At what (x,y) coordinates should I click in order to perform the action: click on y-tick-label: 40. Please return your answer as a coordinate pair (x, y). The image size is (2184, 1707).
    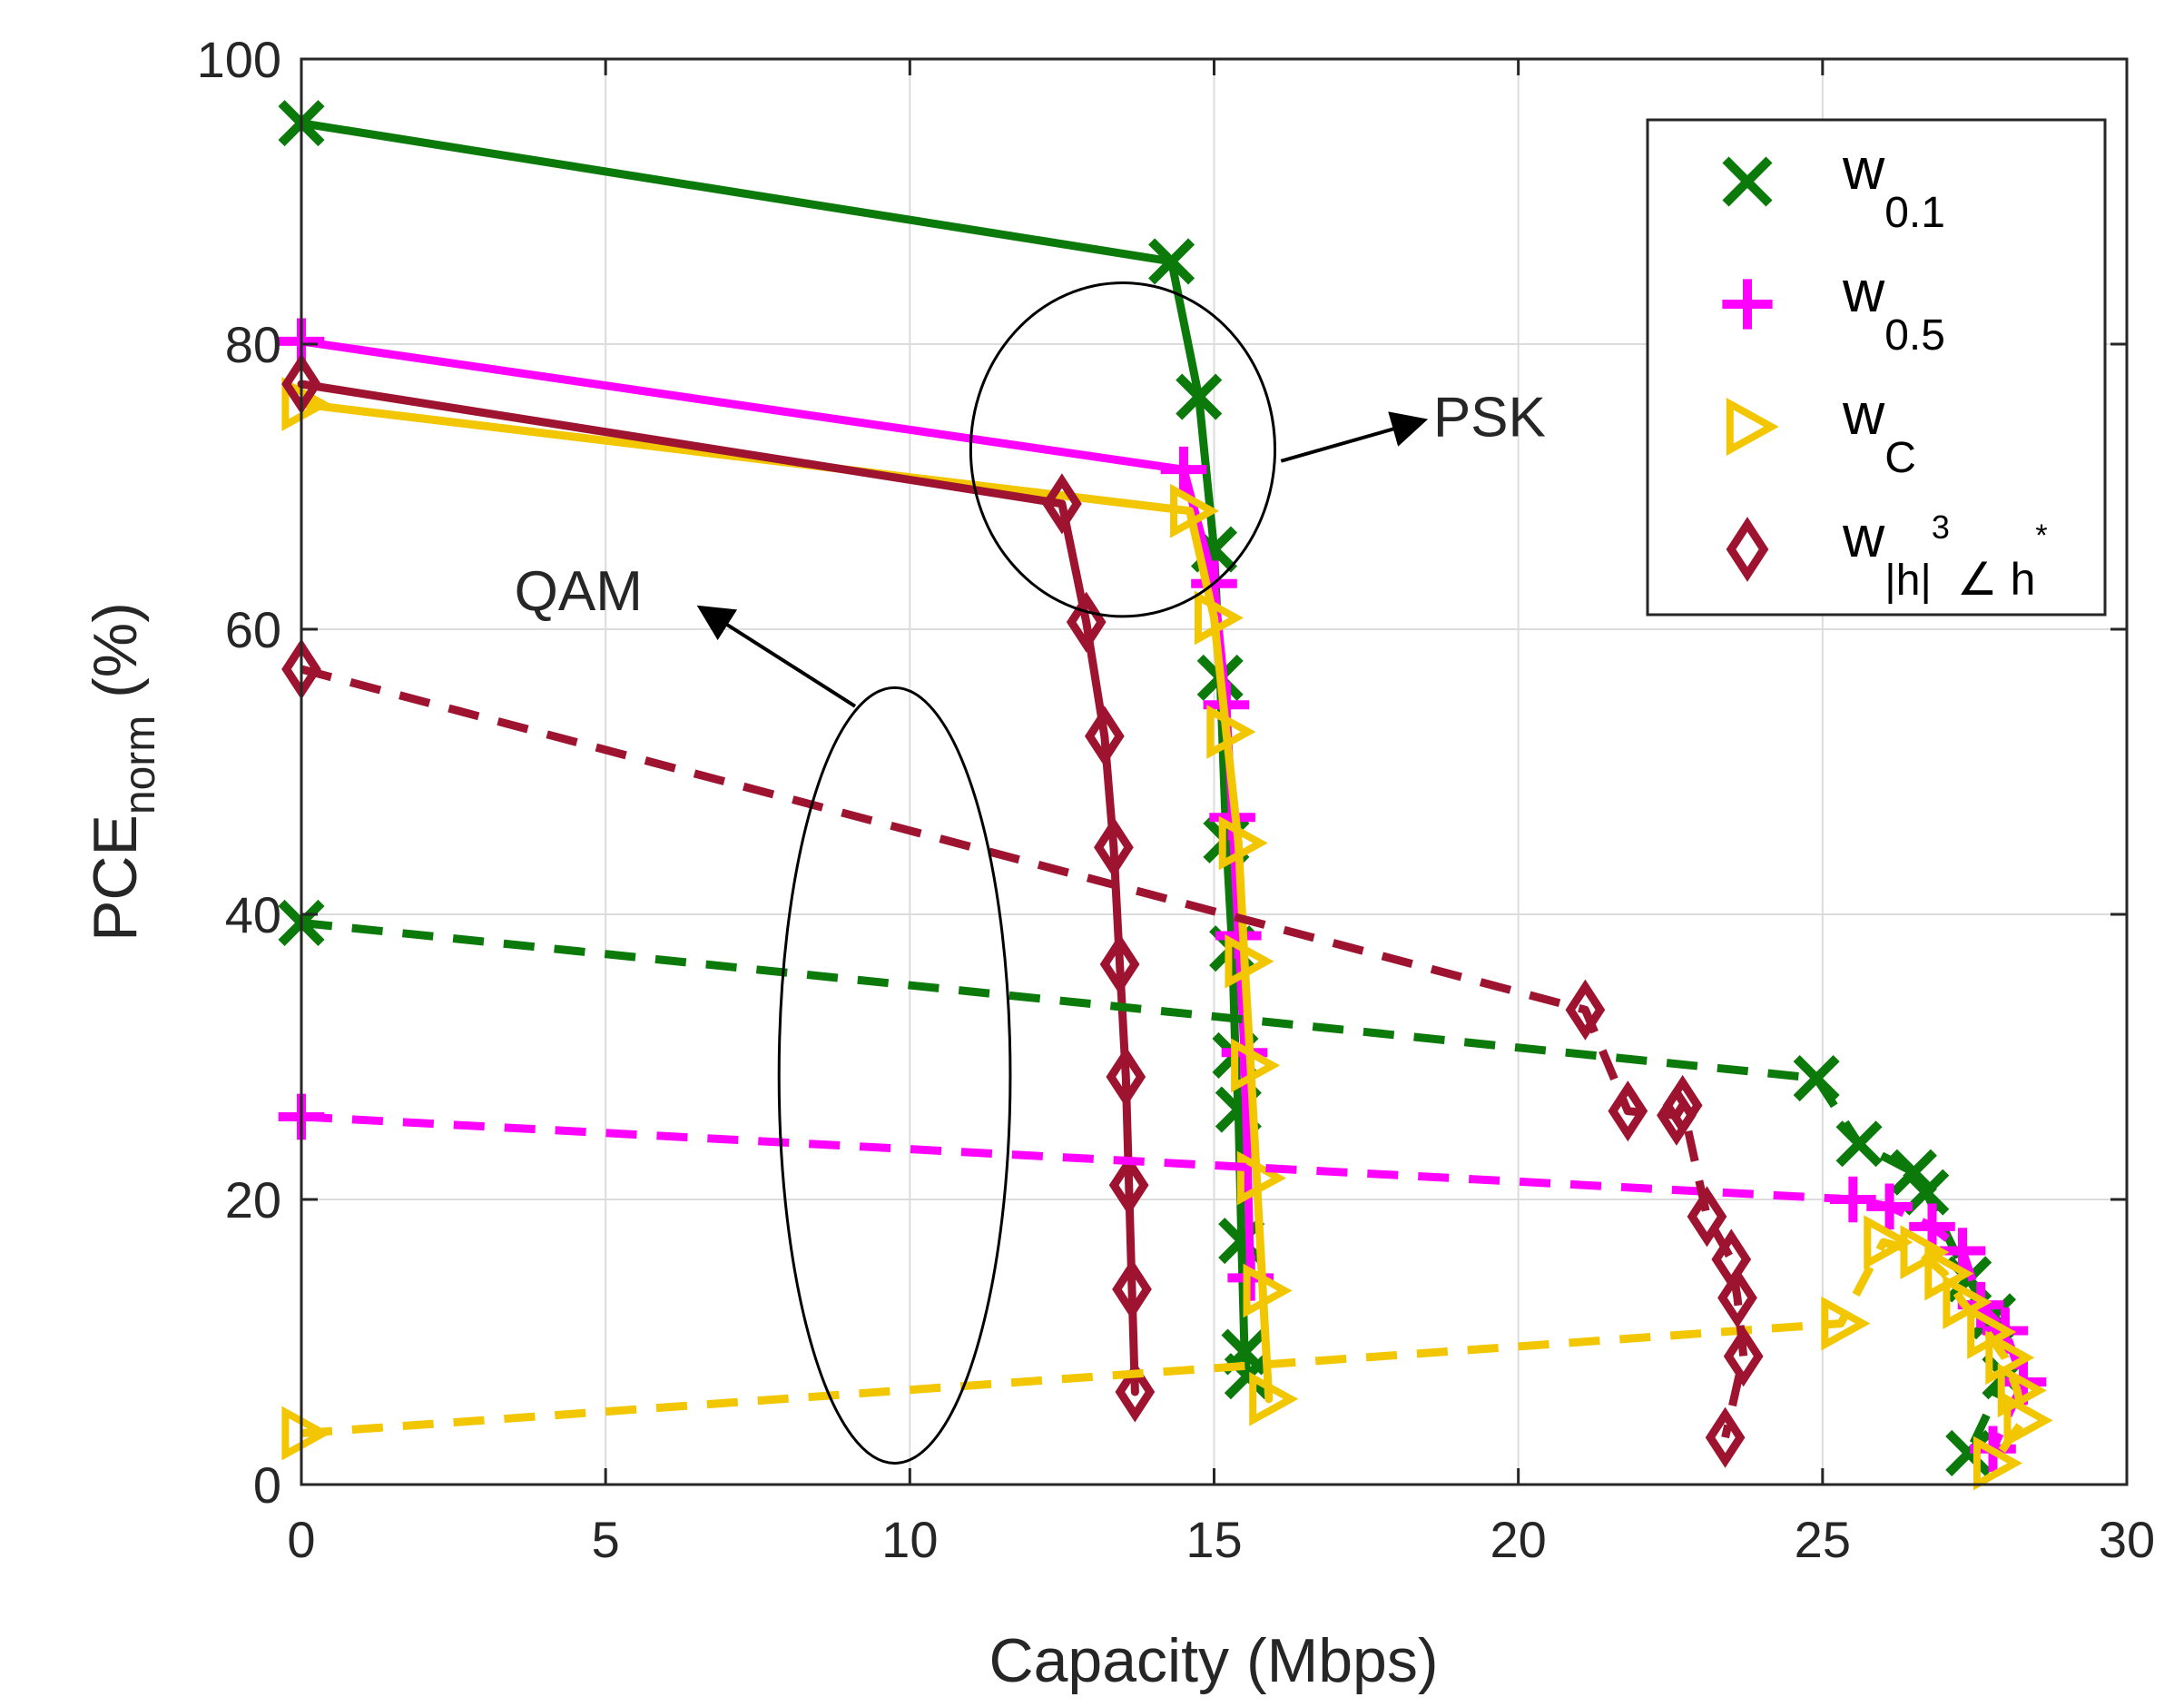
    Looking at the image, I should click on (253, 914).